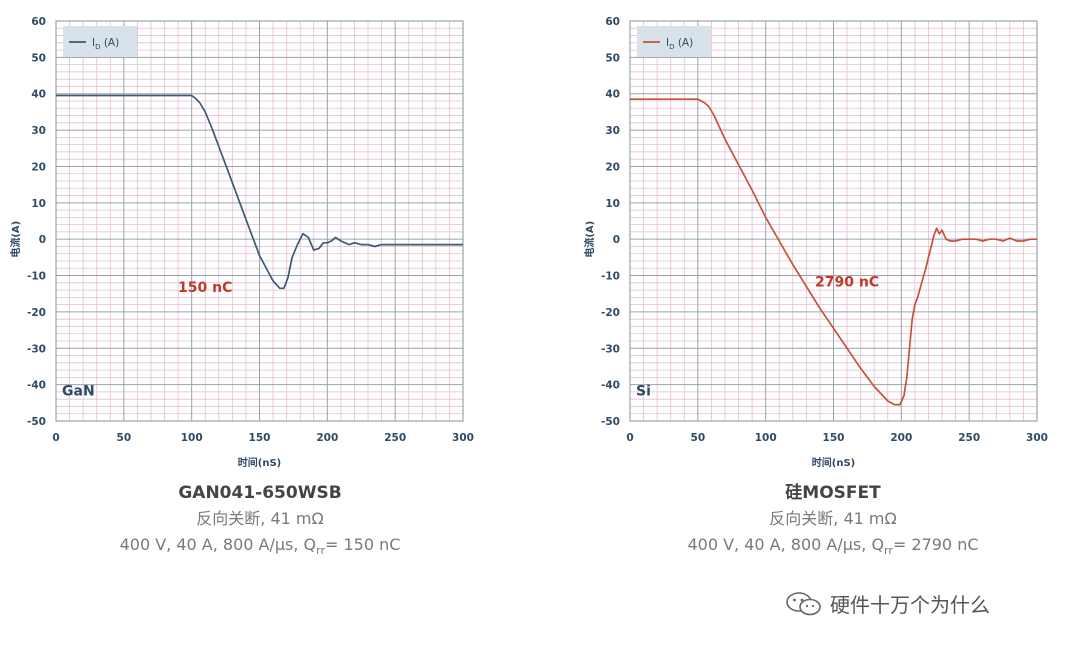 This screenshot has height=651, width=1080. What do you see at coordinates (833, 546) in the screenshot?
I see `caption-si-line2: 400 V, 40 A, 800 A/μs, Qrr= 2790 nC` at bounding box center [833, 546].